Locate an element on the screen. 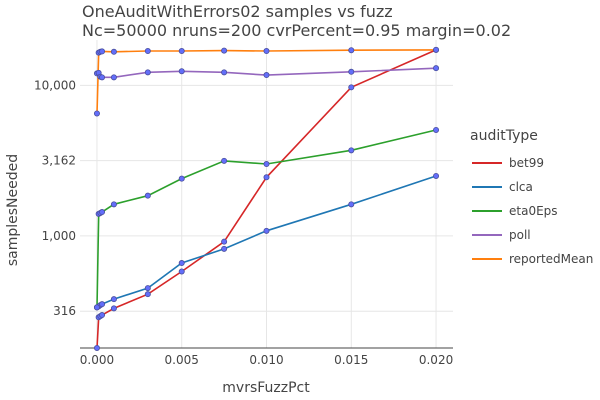  y-axis-title: samplesNeeded is located at coordinates (13, 210).